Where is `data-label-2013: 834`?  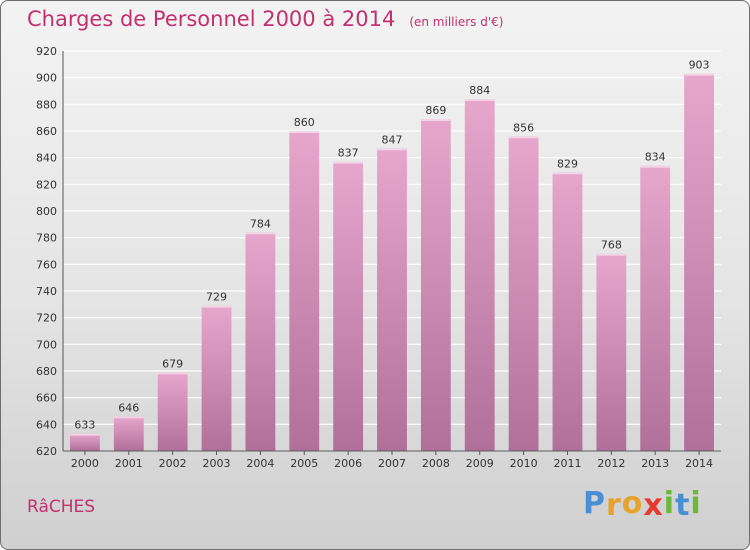 data-label-2013: 834 is located at coordinates (655, 157).